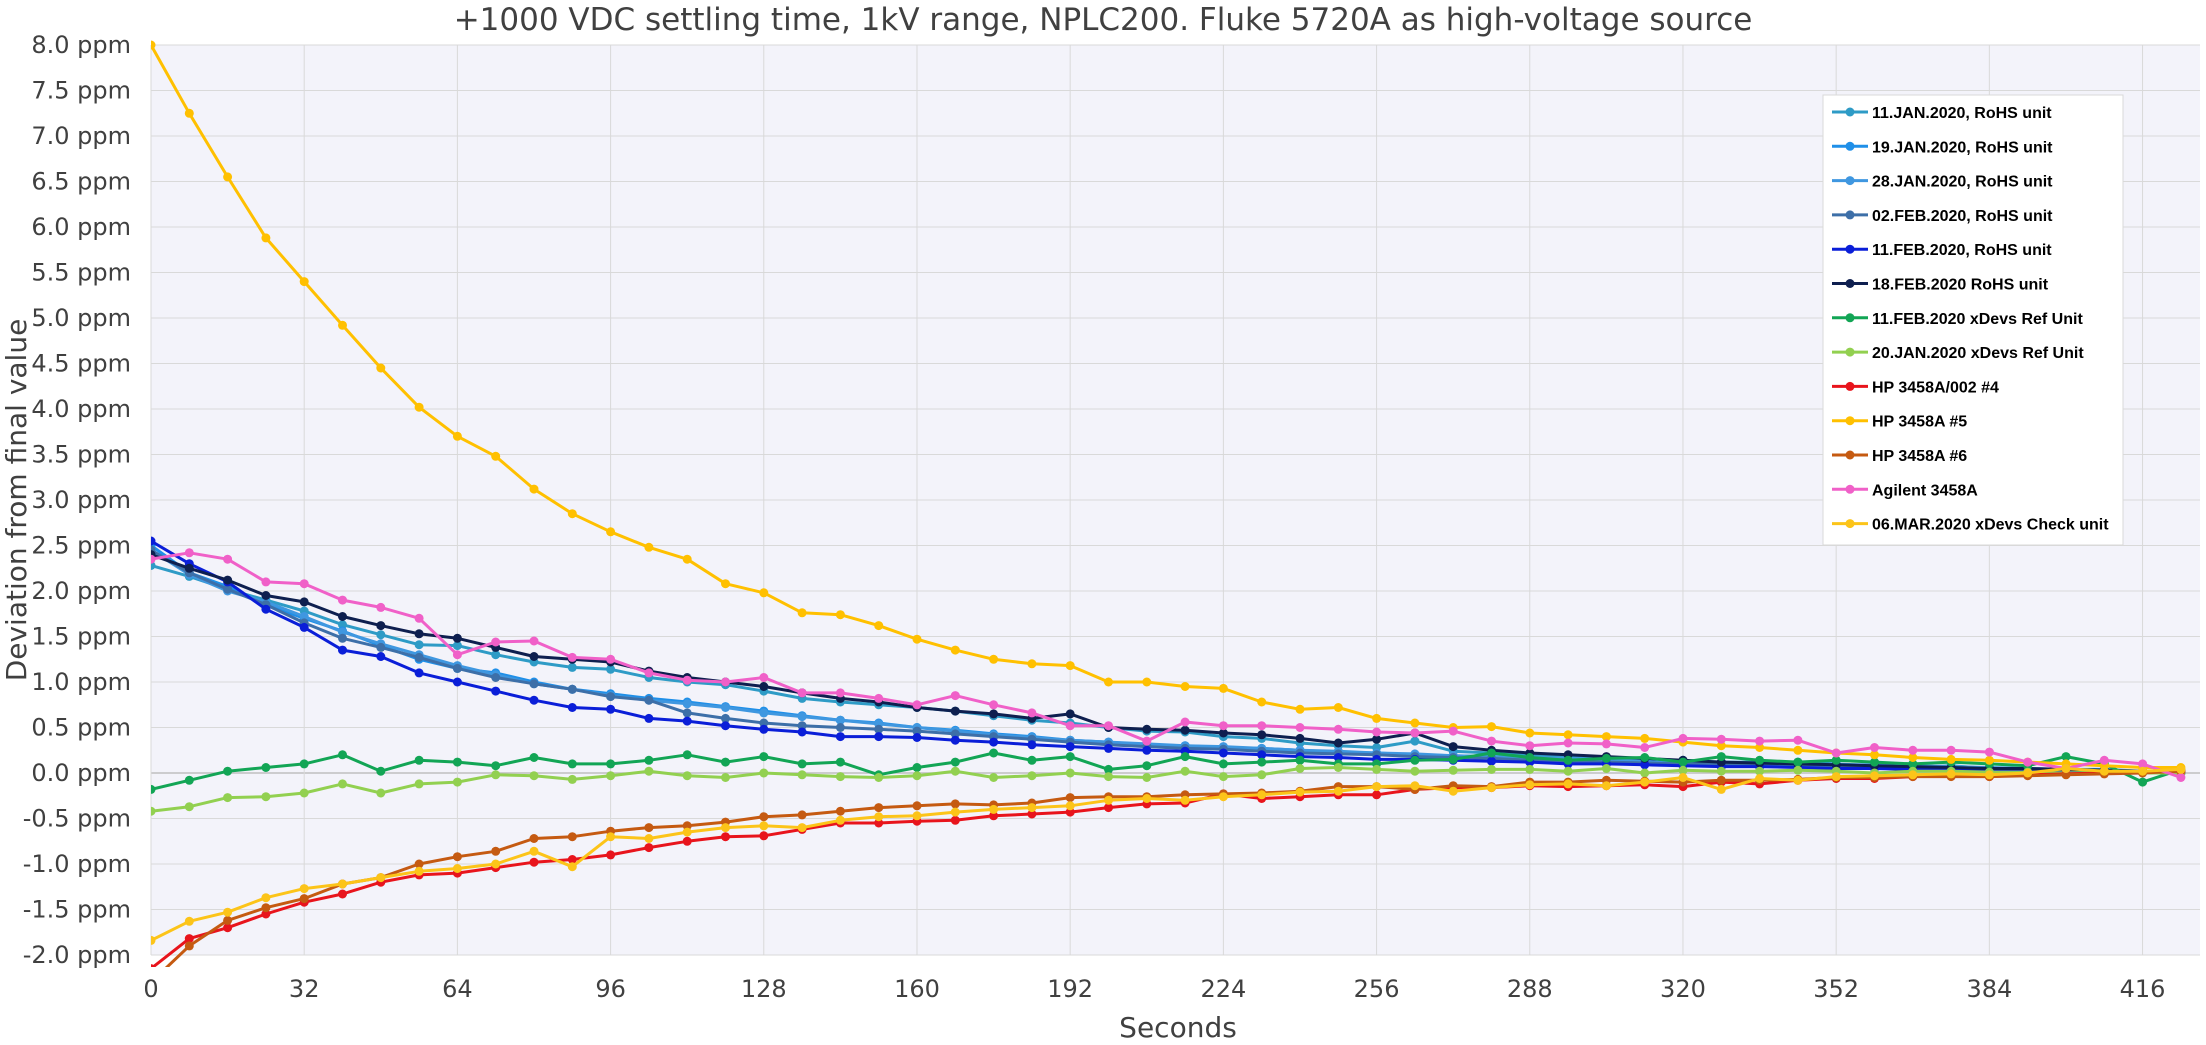 The height and width of the screenshot is (1045, 2206). Describe the element at coordinates (1836, 989) in the screenshot. I see `x-tick-label: 352` at that location.